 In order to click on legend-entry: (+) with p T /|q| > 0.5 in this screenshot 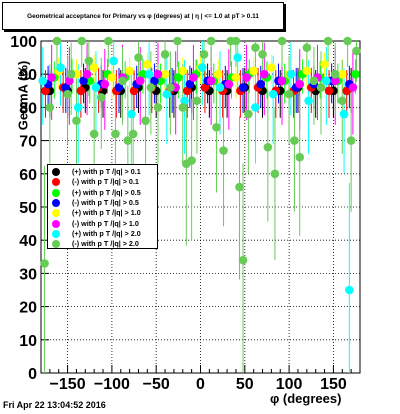, I will do `click(103, 193)`.